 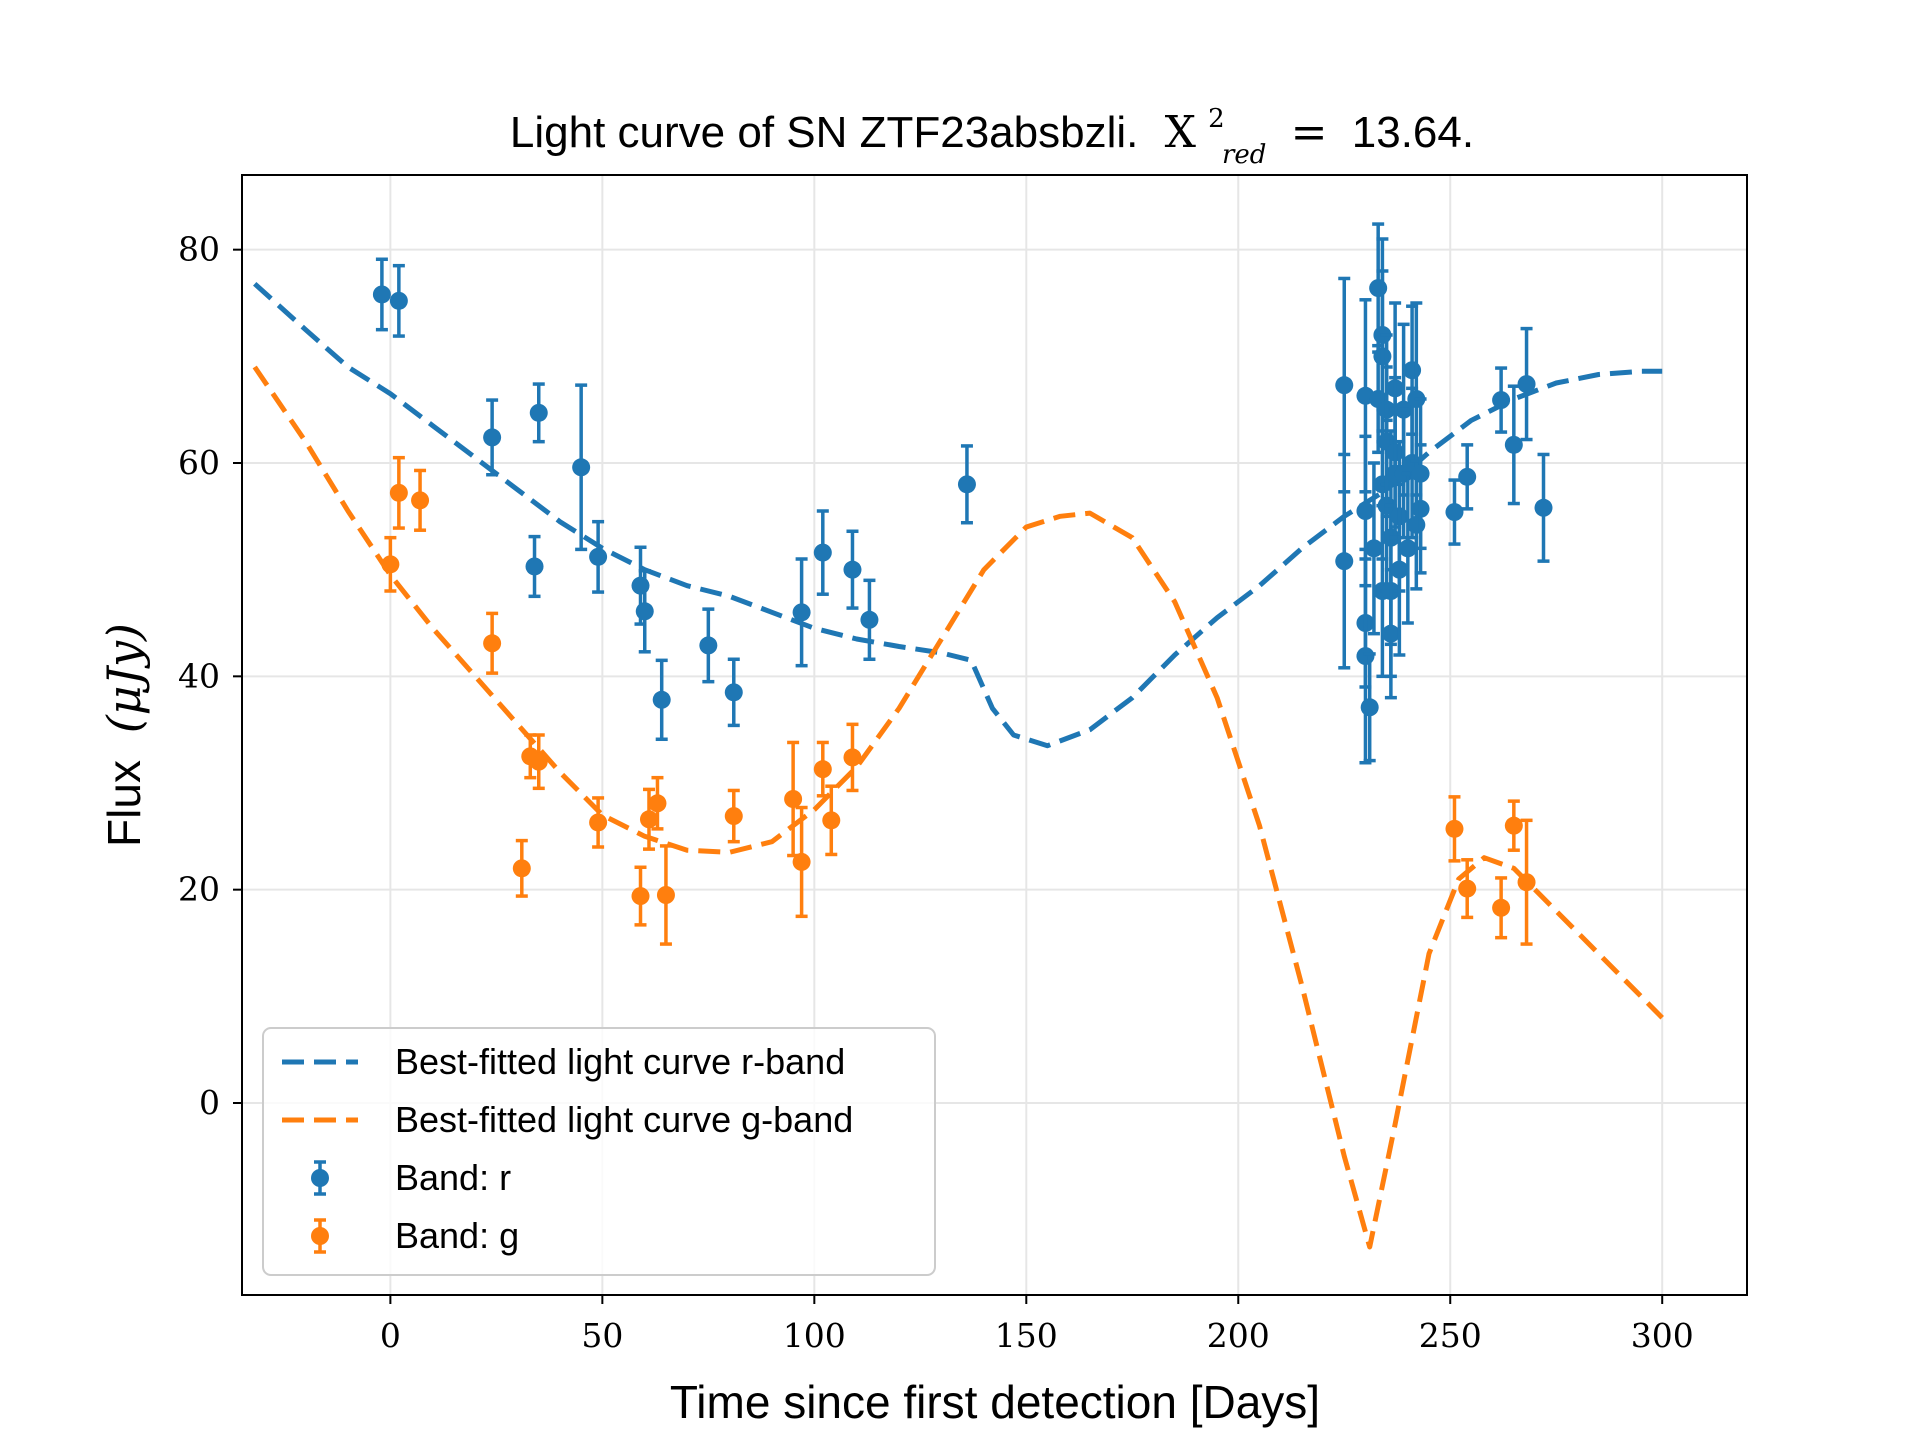 I want to click on x-tick-label: 150, so click(x=1026, y=1335).